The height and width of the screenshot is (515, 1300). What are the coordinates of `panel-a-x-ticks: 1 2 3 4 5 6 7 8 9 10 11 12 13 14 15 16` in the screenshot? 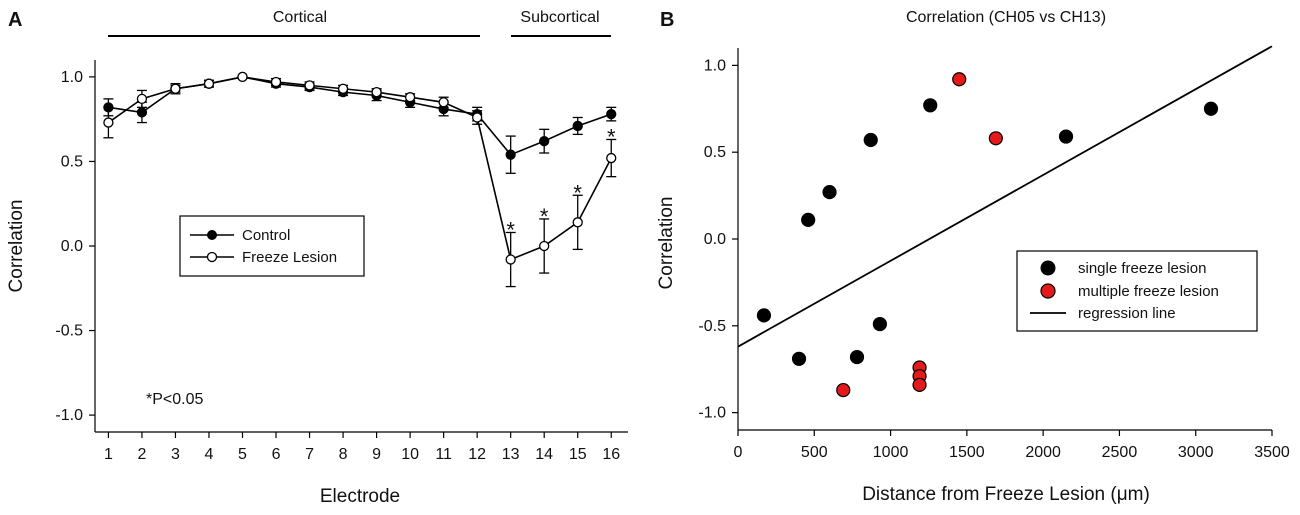 It's located at (362, 447).